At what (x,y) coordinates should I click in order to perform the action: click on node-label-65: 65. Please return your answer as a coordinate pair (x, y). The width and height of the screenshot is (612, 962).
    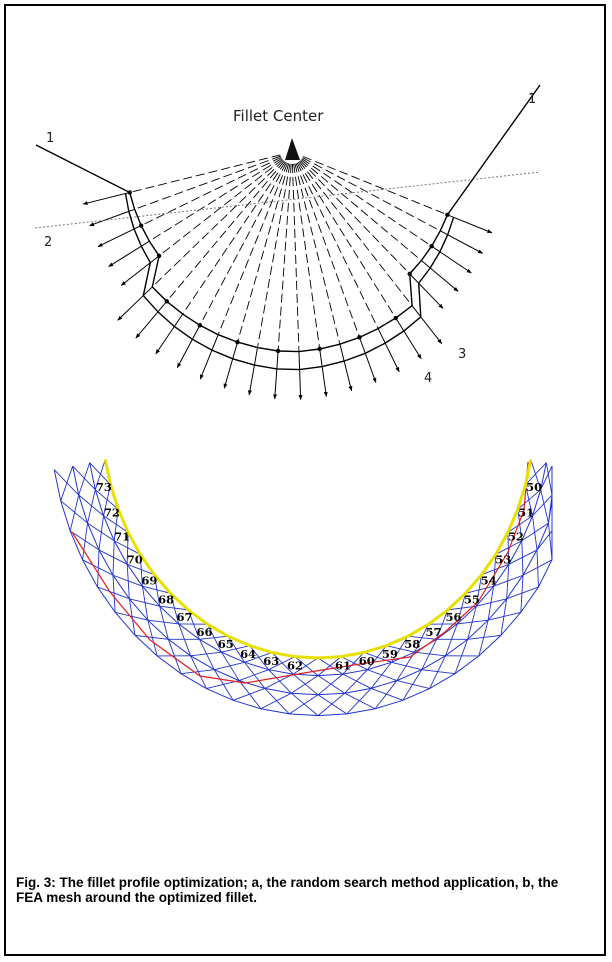
    Looking at the image, I should click on (226, 644).